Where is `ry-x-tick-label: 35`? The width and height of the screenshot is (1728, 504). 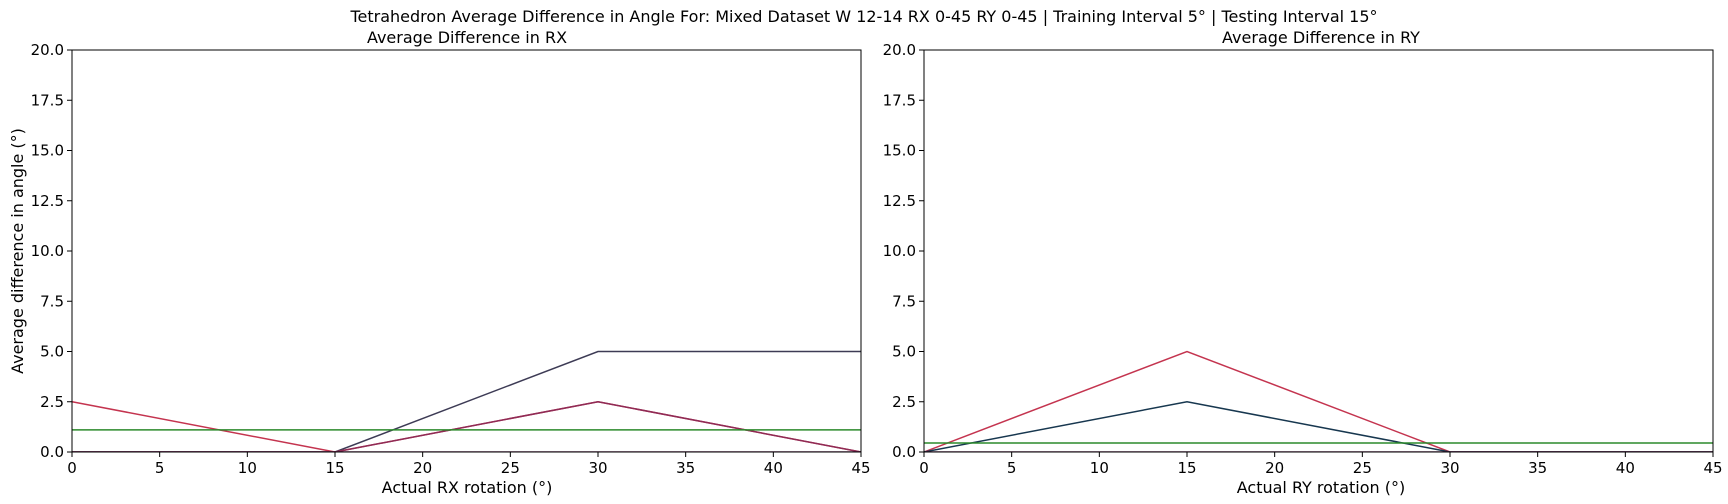 ry-x-tick-label: 35 is located at coordinates (1537, 468).